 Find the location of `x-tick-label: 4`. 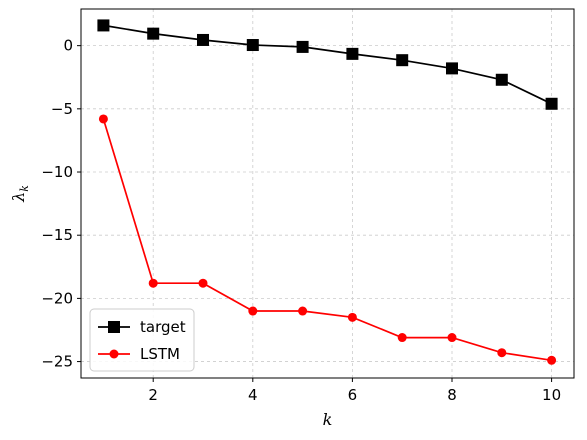

x-tick-label: 4 is located at coordinates (253, 395).